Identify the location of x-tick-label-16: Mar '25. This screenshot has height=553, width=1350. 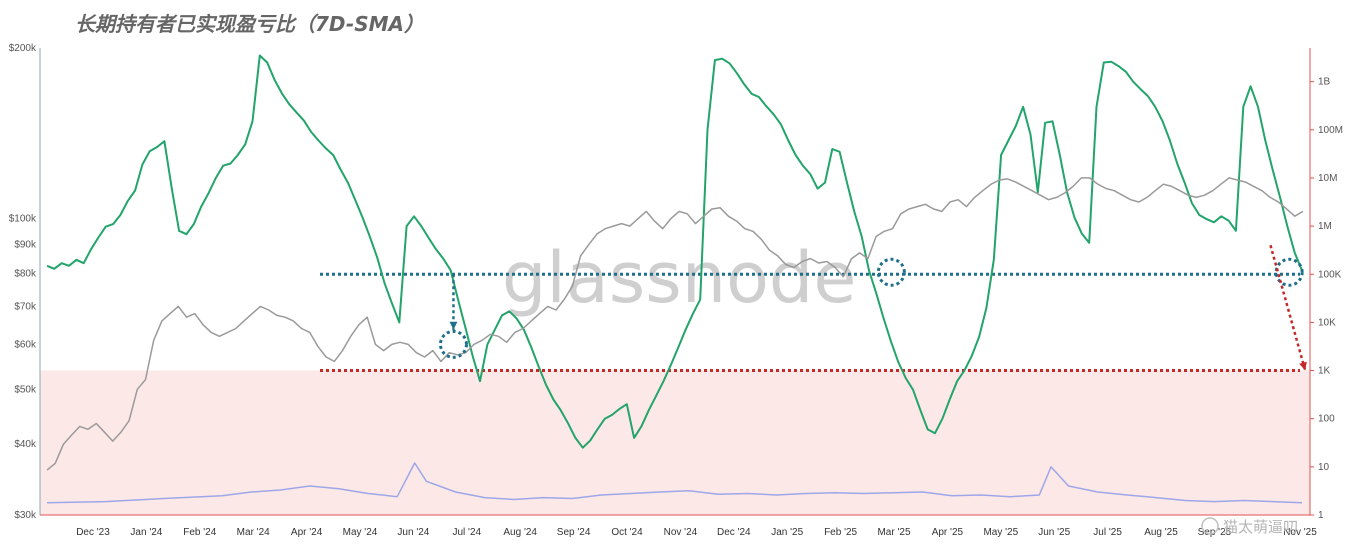
(893, 532).